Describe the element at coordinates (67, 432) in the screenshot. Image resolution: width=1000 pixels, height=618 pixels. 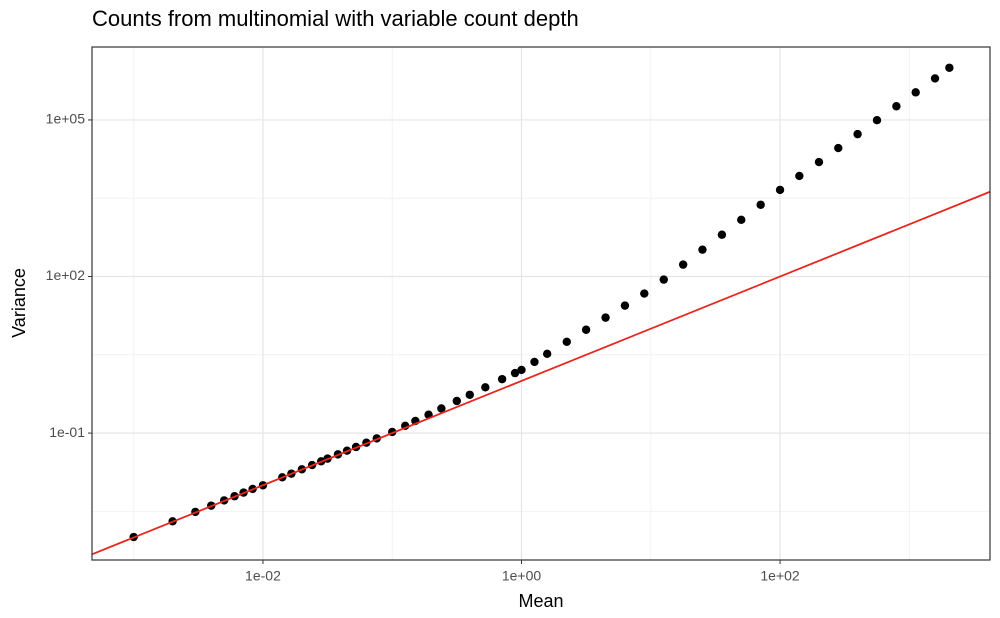
I see `y-tick-label: 1e-01` at that location.